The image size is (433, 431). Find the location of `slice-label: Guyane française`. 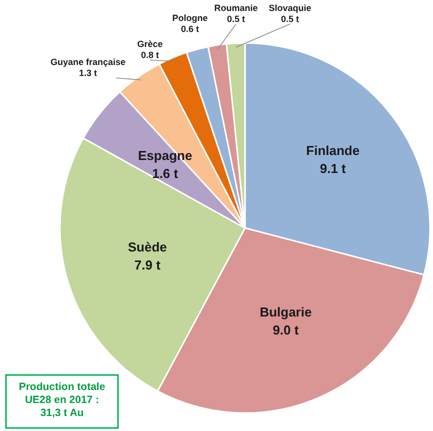

slice-label: Guyane française is located at coordinates (88, 62).